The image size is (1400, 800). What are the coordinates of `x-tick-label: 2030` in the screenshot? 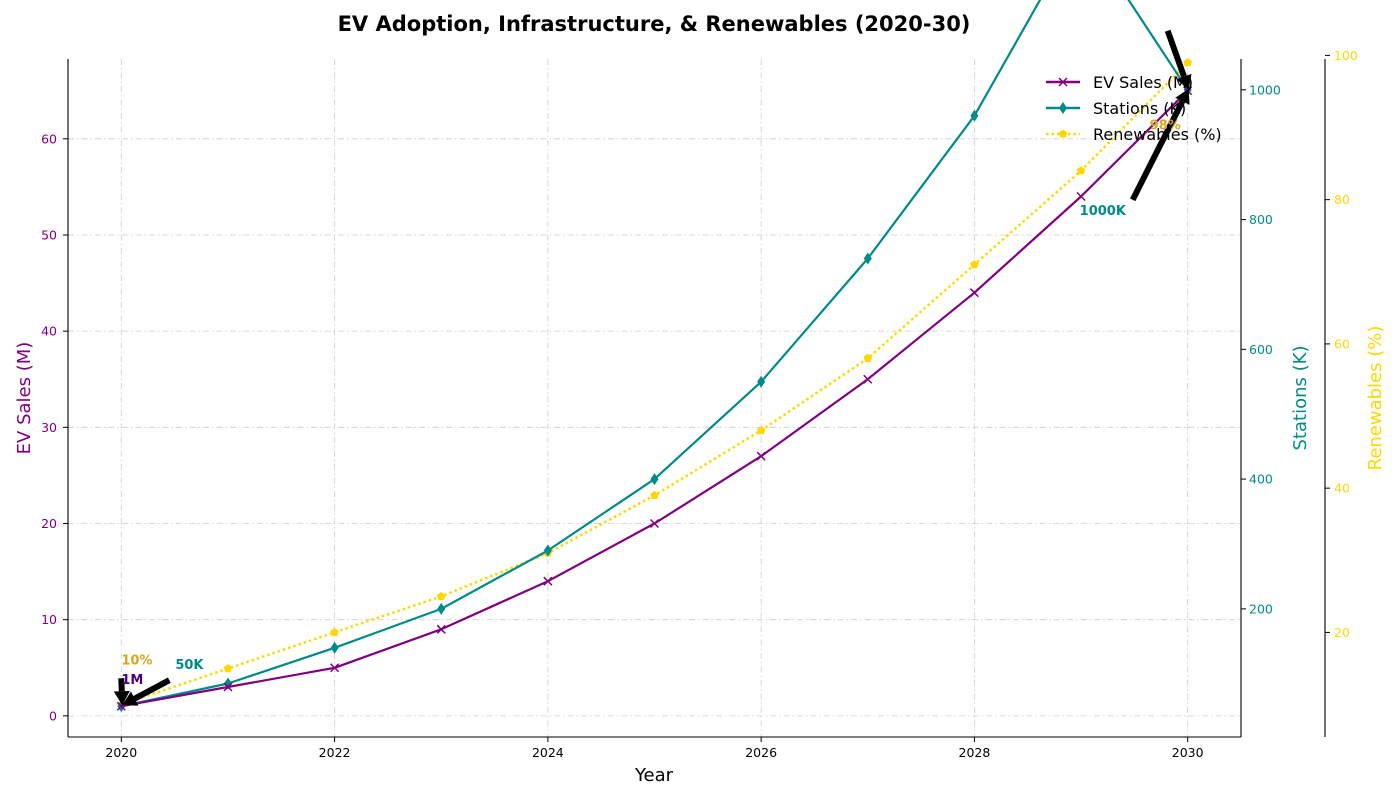 It's located at (1188, 752).